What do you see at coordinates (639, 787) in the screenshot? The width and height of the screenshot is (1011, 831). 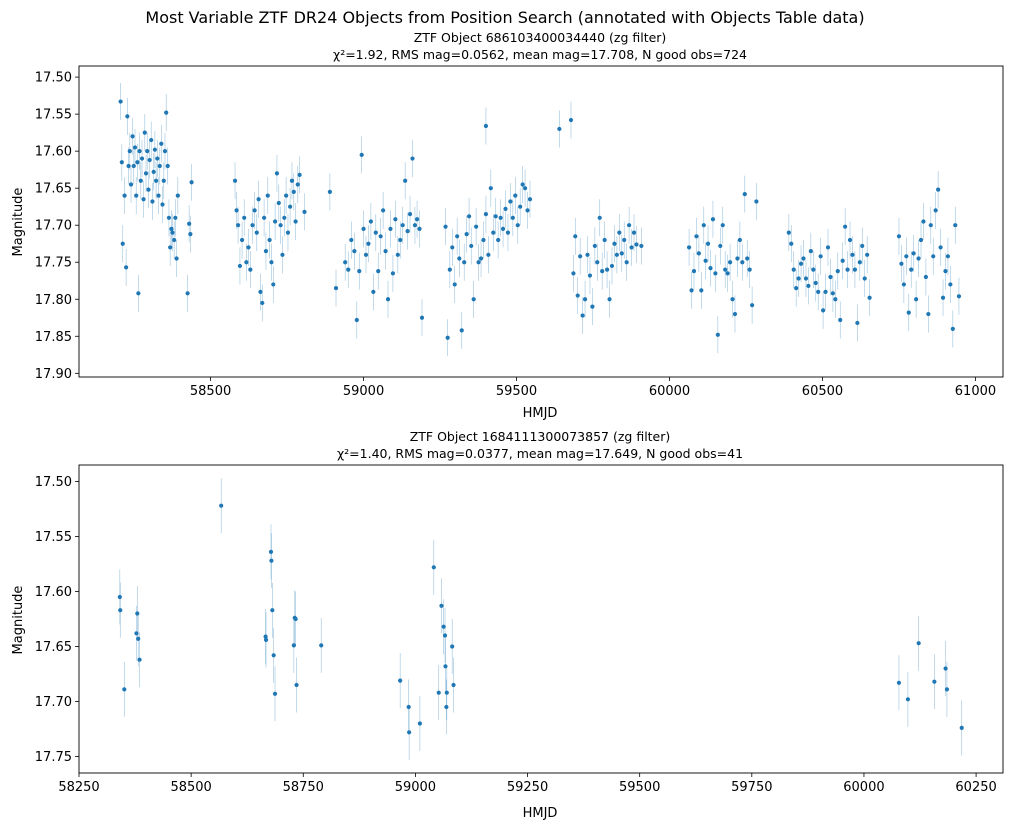 I see `x-tick-label: 59500` at bounding box center [639, 787].